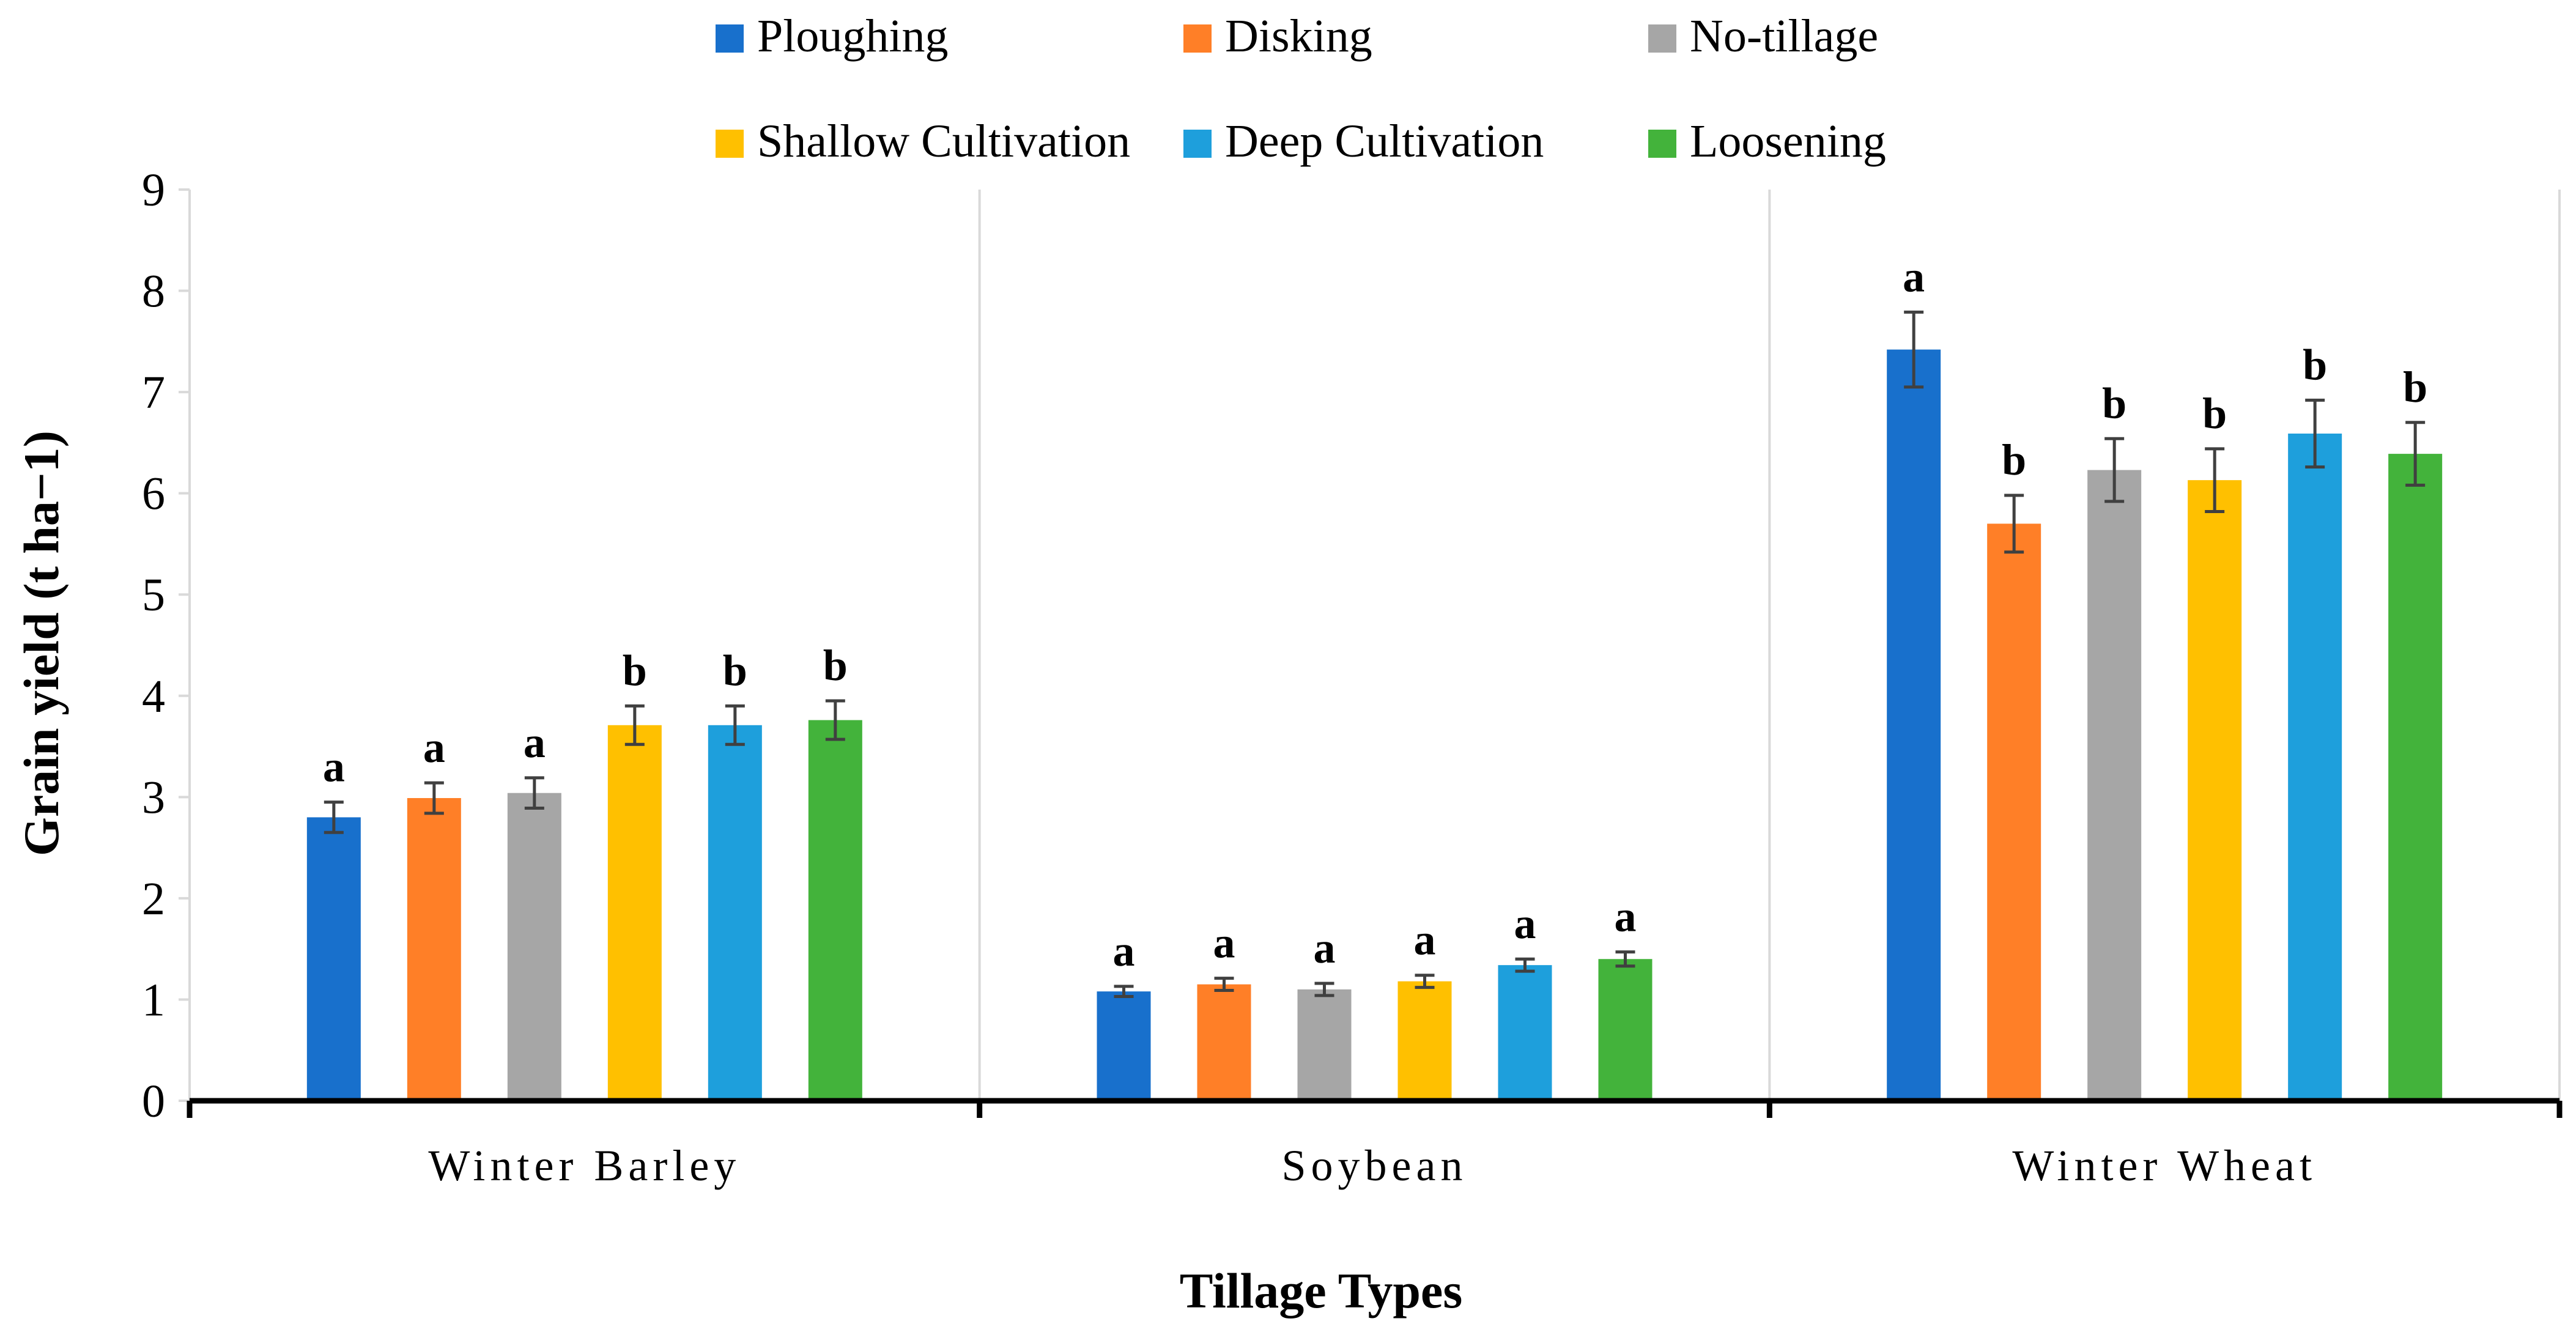 This screenshot has height=1335, width=2576. Describe the element at coordinates (853, 36) in the screenshot. I see `legend-label: Ploughing` at that location.